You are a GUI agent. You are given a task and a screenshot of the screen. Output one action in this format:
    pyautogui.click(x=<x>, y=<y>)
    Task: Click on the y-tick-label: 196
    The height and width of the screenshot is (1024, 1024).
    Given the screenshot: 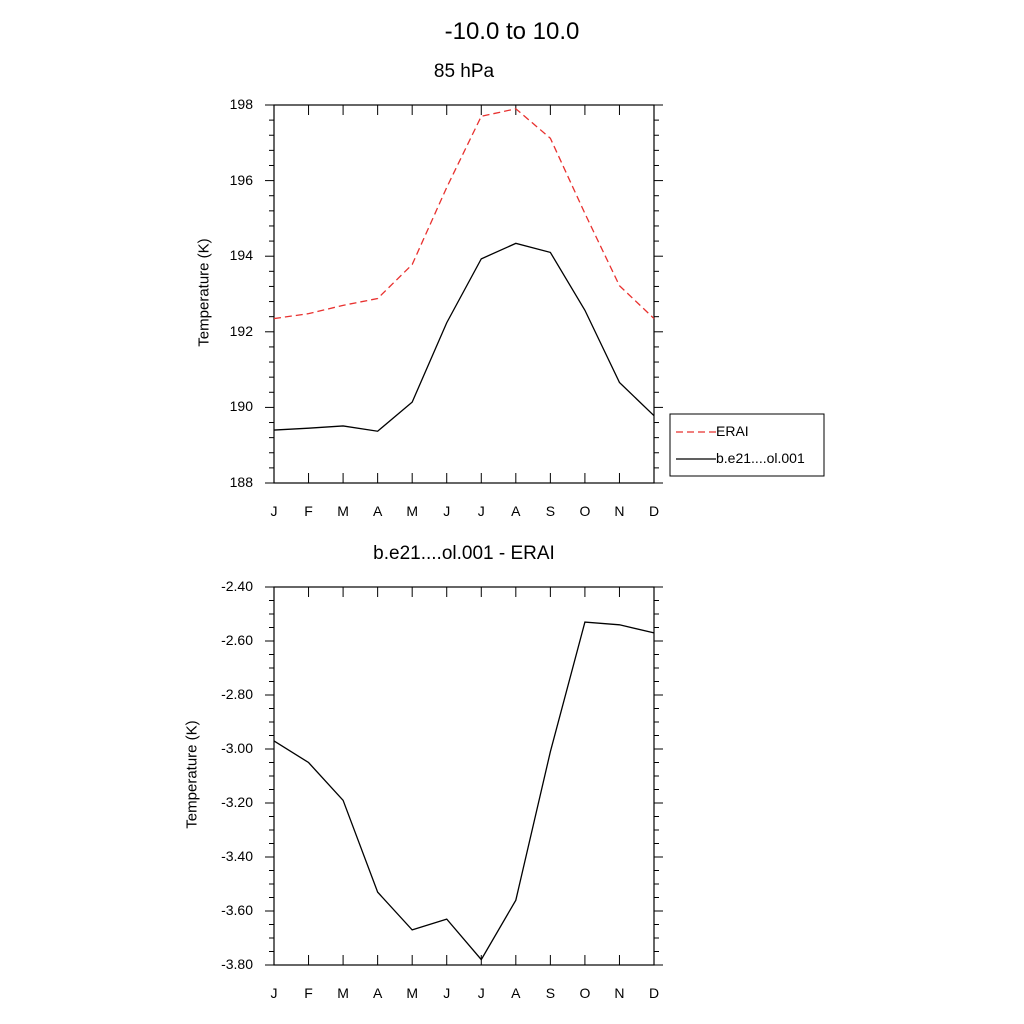 What is the action you would take?
    pyautogui.click(x=241, y=179)
    